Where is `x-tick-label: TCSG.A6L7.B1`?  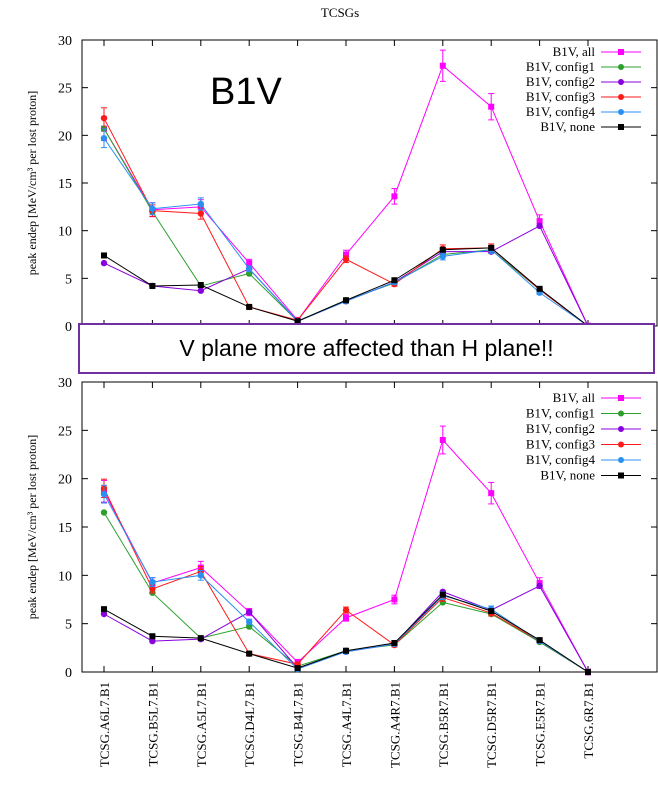
x-tick-label: TCSG.A6L7.B1 is located at coordinates (104, 724).